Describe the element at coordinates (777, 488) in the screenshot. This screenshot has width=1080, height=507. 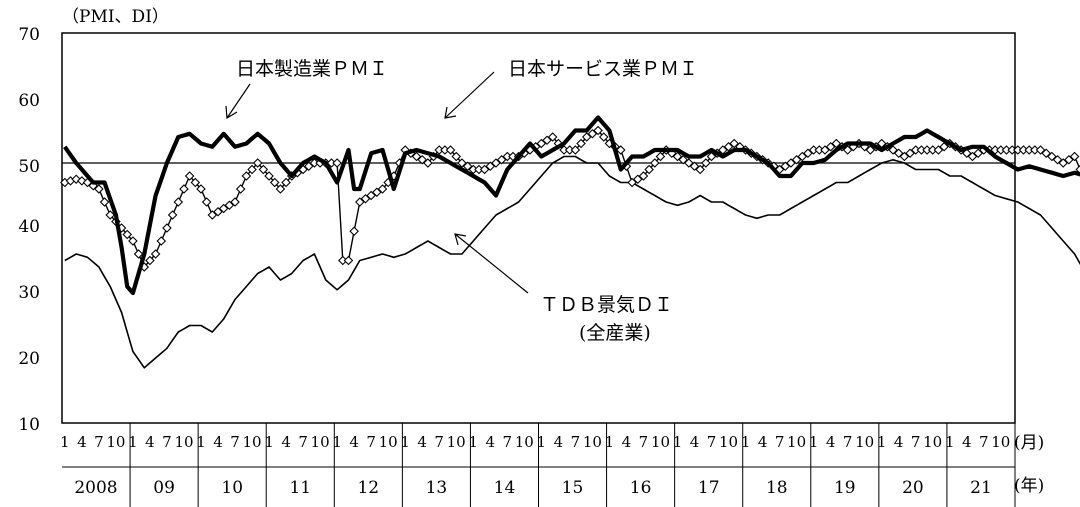
I see `year-label: 18` at that location.